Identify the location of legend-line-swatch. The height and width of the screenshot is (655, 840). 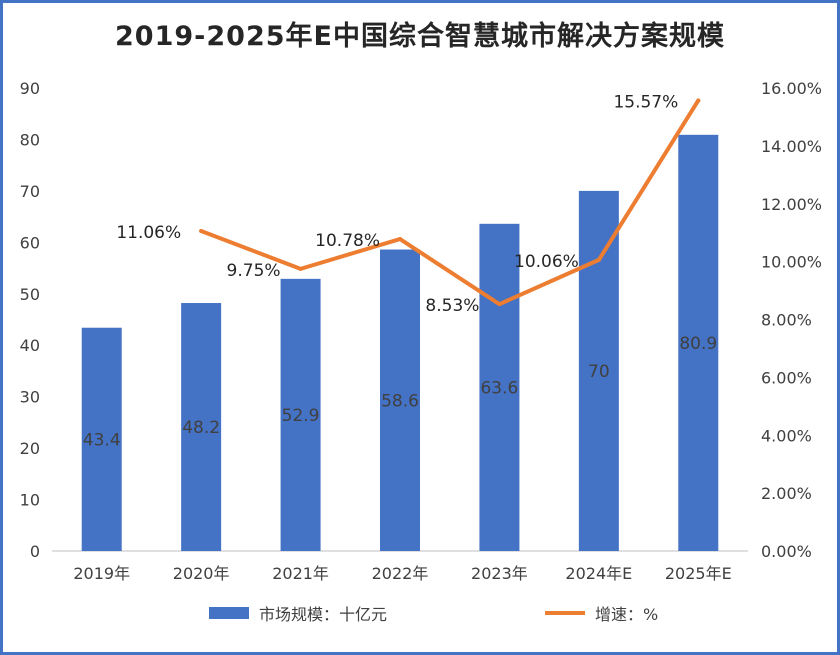
(565, 613).